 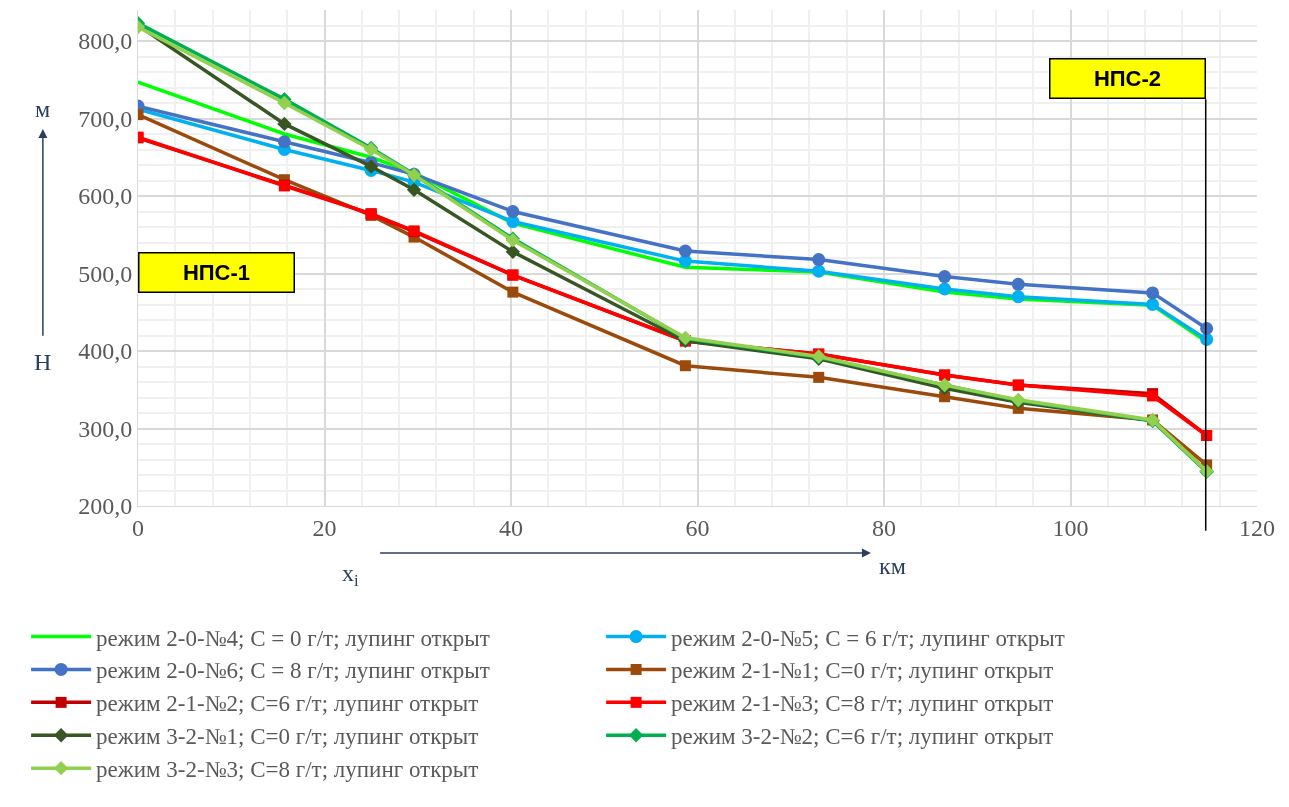 What do you see at coordinates (105, 118) in the screenshot?
I see `y-tick-label: 700,0` at bounding box center [105, 118].